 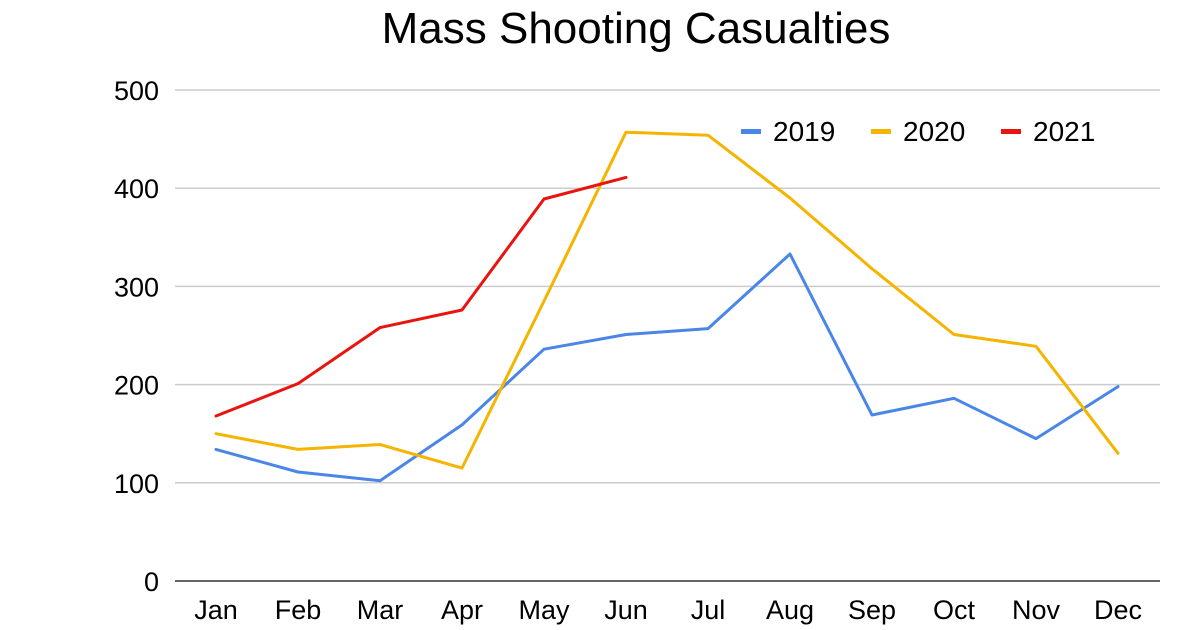 I want to click on series-line-2021, so click(x=421, y=296).